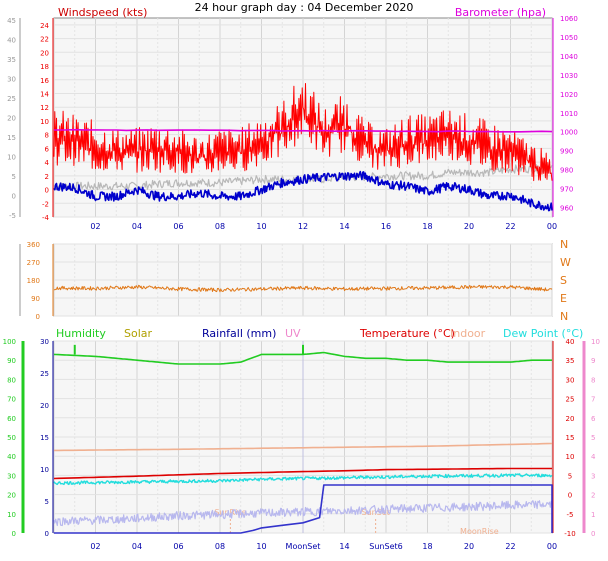 The width and height of the screenshot is (608, 561). I want to click on uv-tick-label: 3, so click(593, 476).